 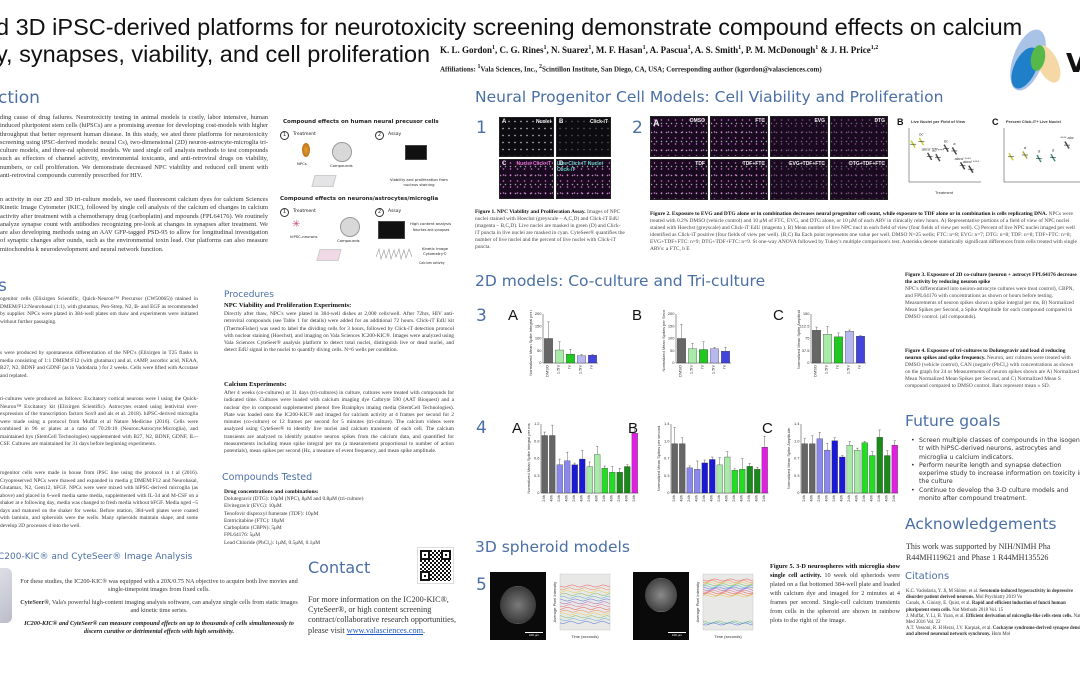 What do you see at coordinates (995, 122) in the screenshot?
I see `svg-text: C` at bounding box center [995, 122].